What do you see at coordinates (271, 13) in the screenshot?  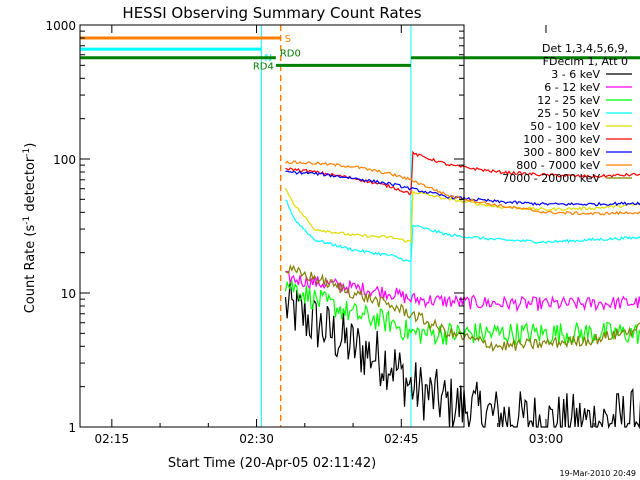 I see `chart-title: HESSI Observing Summary Count Rates` at bounding box center [271, 13].